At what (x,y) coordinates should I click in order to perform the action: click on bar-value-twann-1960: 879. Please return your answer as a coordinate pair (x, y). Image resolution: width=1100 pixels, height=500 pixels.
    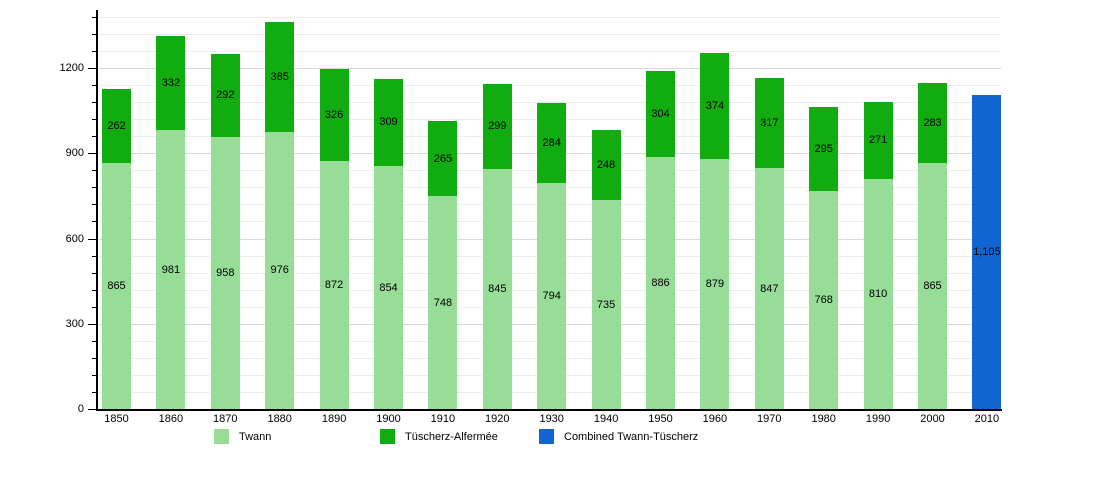
    Looking at the image, I should click on (715, 284).